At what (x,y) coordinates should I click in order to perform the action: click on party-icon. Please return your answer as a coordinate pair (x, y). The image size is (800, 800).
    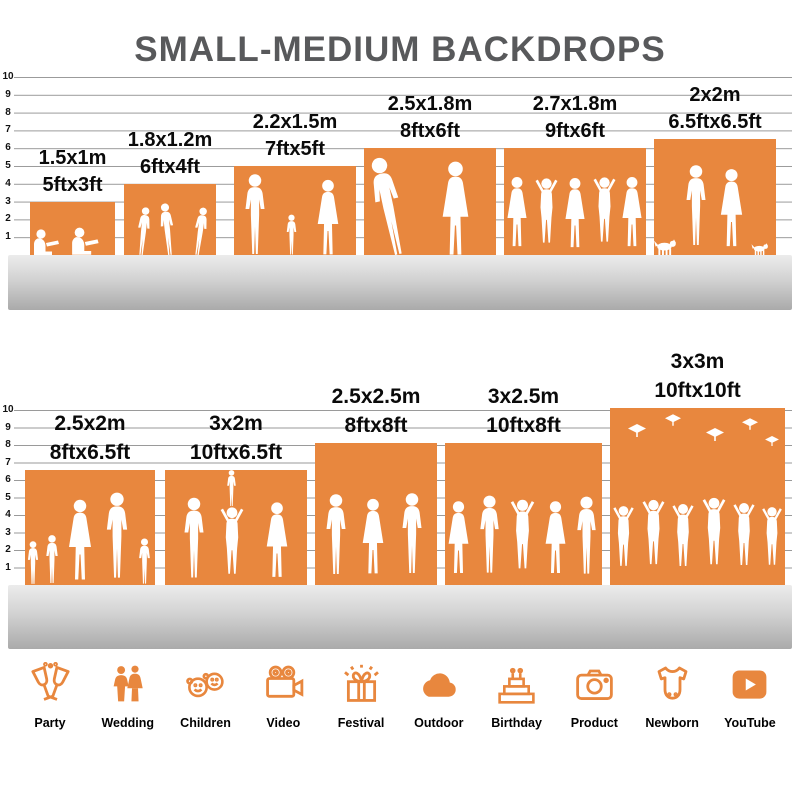
    Looking at the image, I should click on (50, 681).